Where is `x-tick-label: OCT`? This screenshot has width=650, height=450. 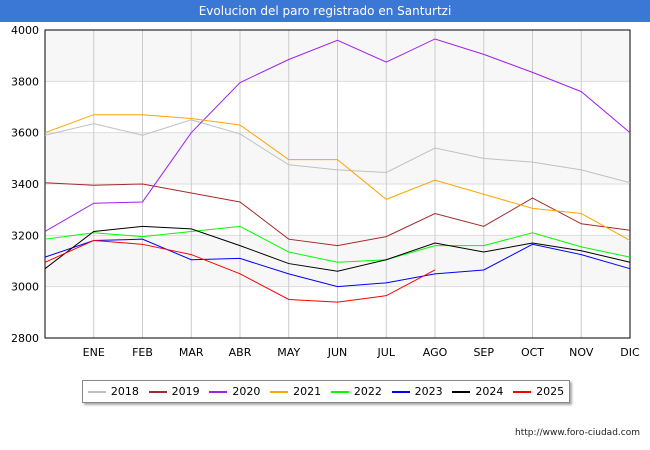
x-tick-label: OCT is located at coordinates (532, 352).